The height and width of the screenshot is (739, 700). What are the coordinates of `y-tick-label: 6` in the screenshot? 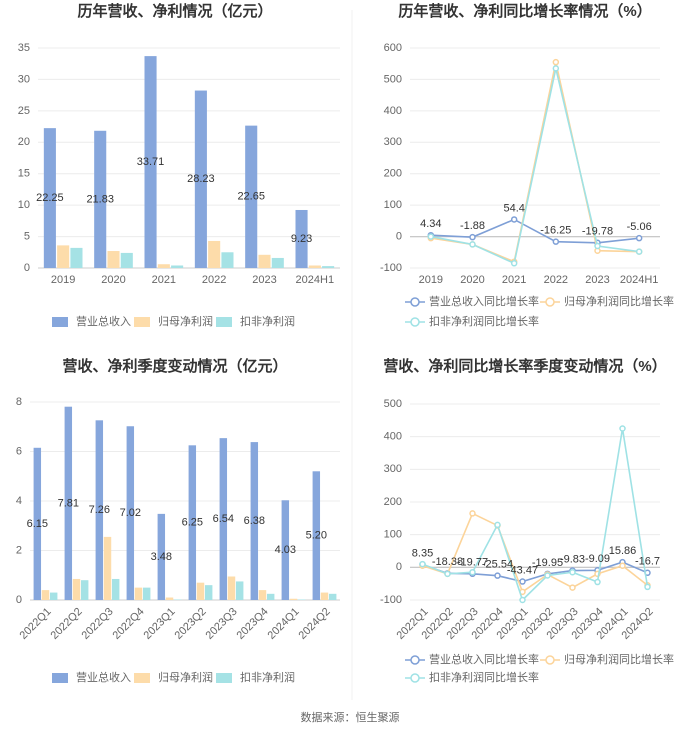 It's located at (19, 451).